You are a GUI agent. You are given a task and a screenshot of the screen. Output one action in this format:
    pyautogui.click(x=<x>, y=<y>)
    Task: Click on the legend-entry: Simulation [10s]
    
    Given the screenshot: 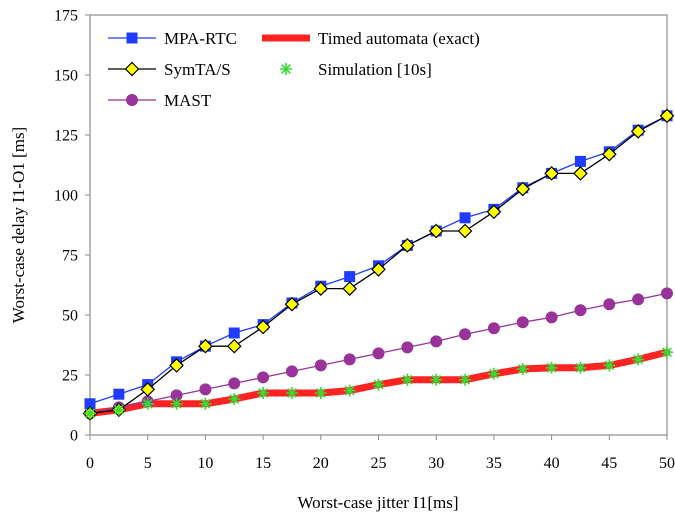 What is the action you would take?
    pyautogui.click(x=356, y=69)
    